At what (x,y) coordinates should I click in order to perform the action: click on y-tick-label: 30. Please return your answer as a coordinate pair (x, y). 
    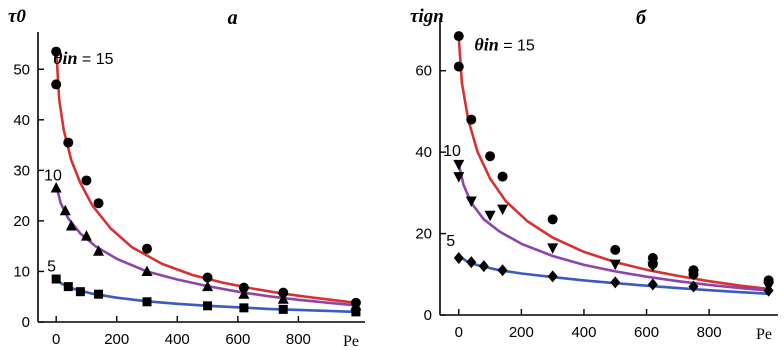
    Looking at the image, I should click on (21, 170).